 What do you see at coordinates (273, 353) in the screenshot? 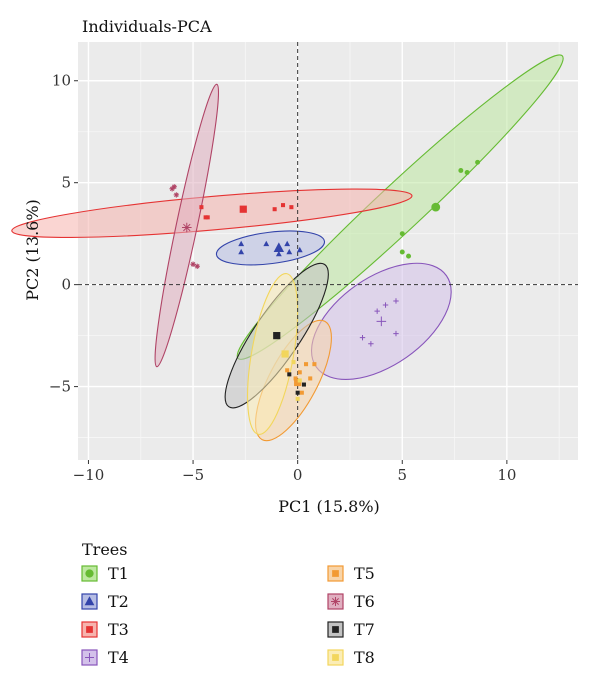
I see `confidence-ellipse-t8` at bounding box center [273, 353].